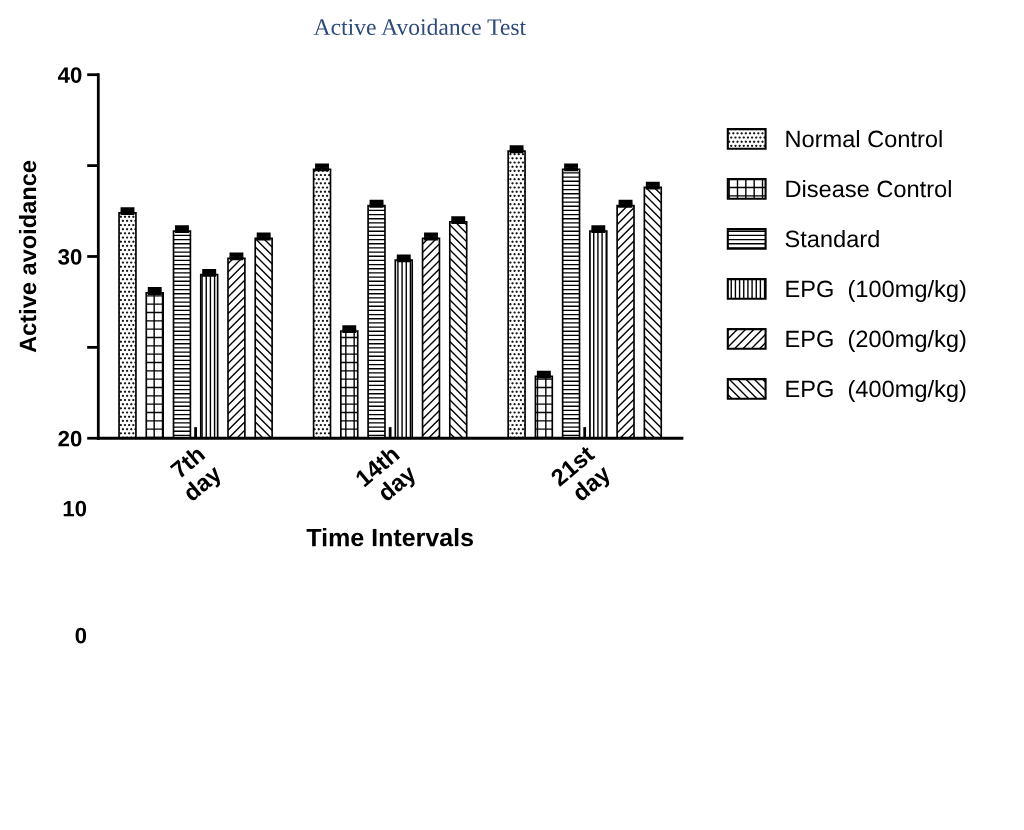 Image resolution: width=1024 pixels, height=830 pixels. I want to click on legend-label: EPG (400mg/kg), so click(876, 390).